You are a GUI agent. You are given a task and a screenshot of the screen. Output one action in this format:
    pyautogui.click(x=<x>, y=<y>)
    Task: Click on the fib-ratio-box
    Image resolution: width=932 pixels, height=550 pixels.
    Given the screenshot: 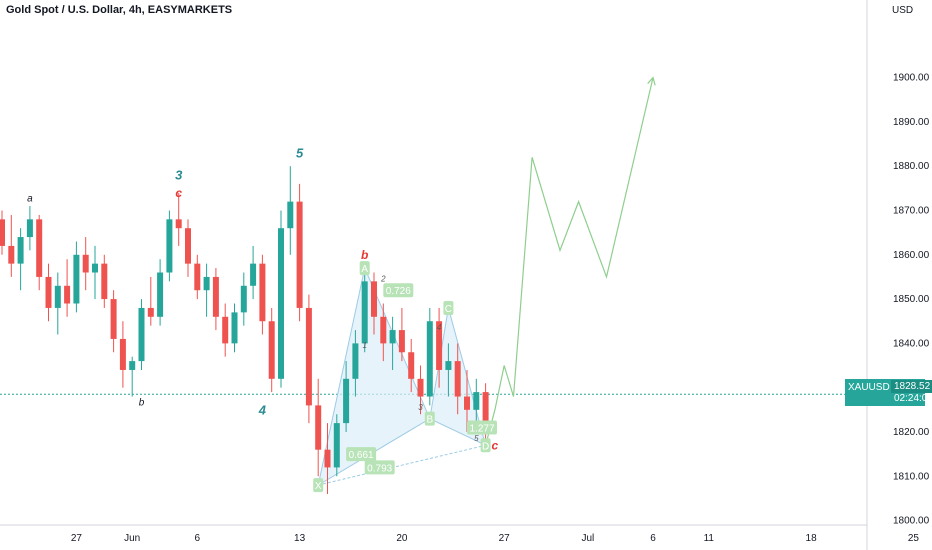 What is the action you would take?
    pyautogui.click(x=379, y=467)
    